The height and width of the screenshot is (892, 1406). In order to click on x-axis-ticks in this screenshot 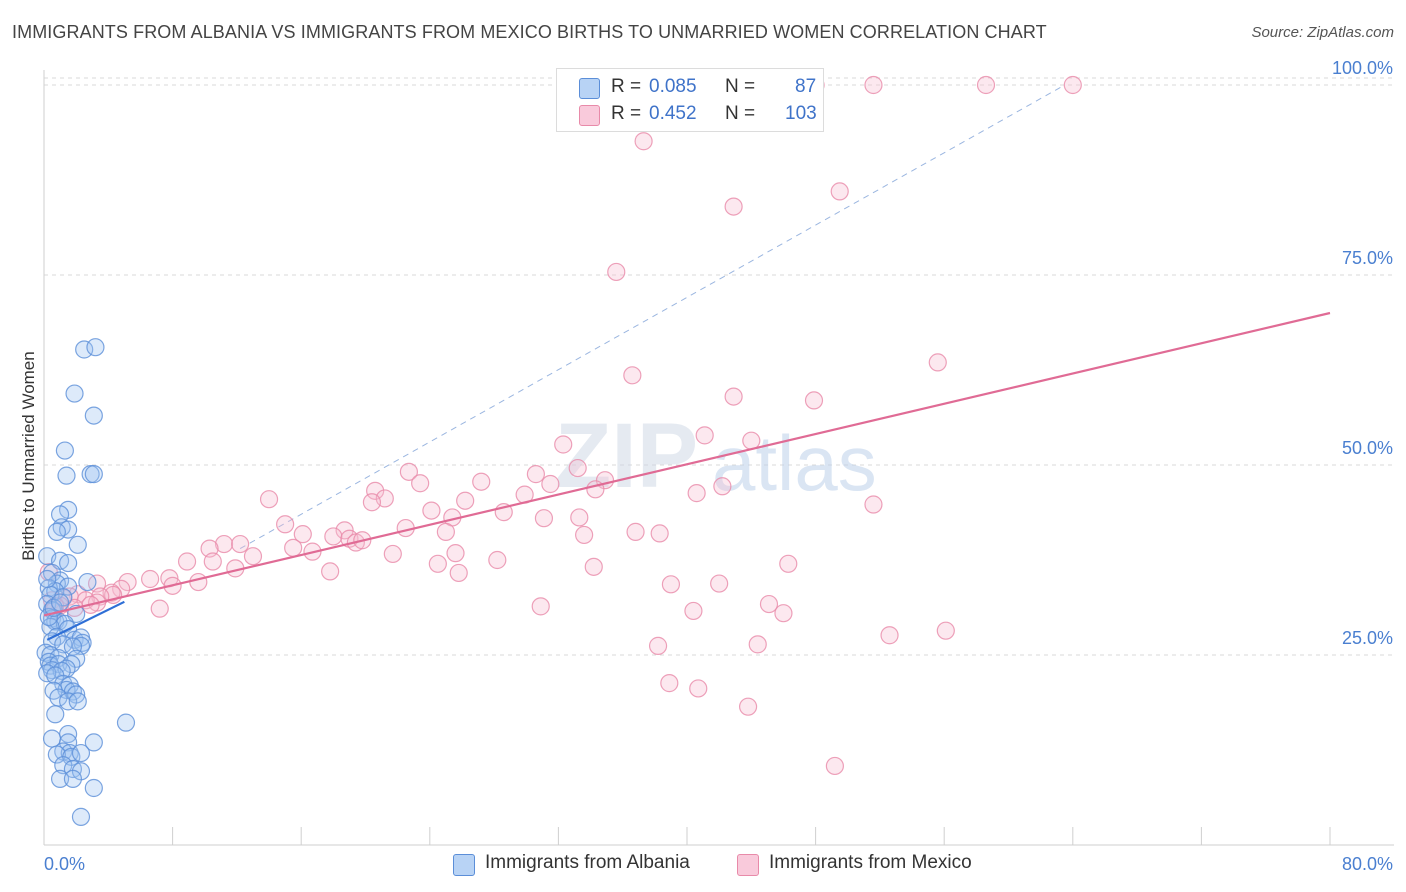, I will do `click(687, 836)`.